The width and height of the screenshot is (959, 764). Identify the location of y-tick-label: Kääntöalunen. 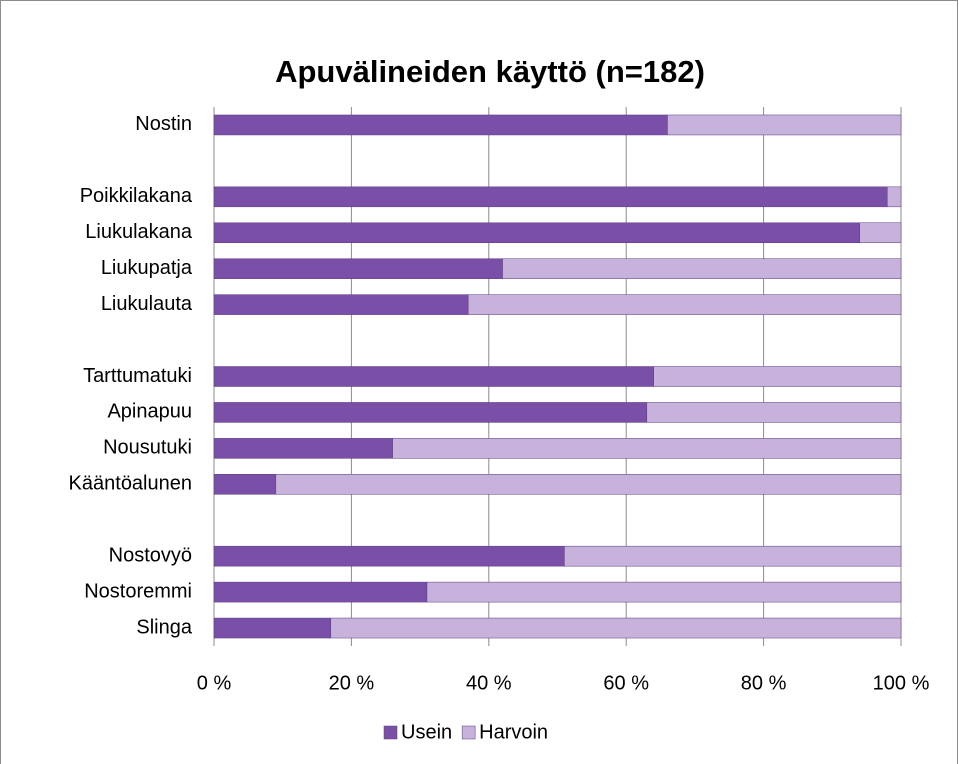
(130, 484).